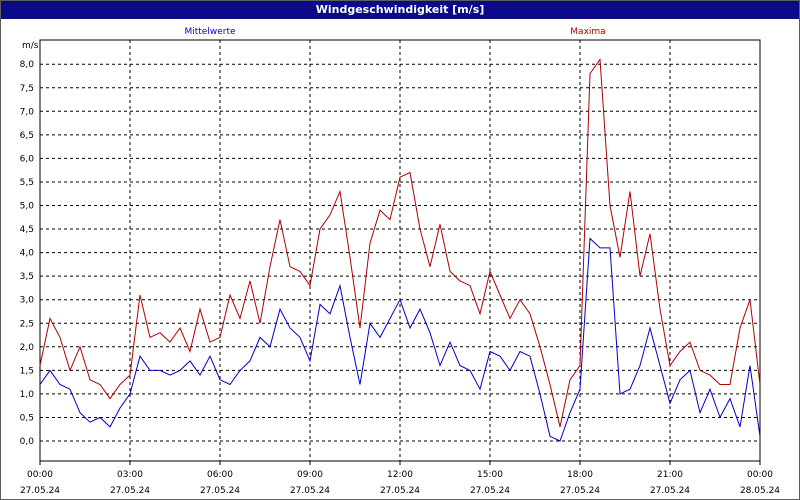  Describe the element at coordinates (27, 65) in the screenshot. I see `y-tick-label: 8,0` at that location.